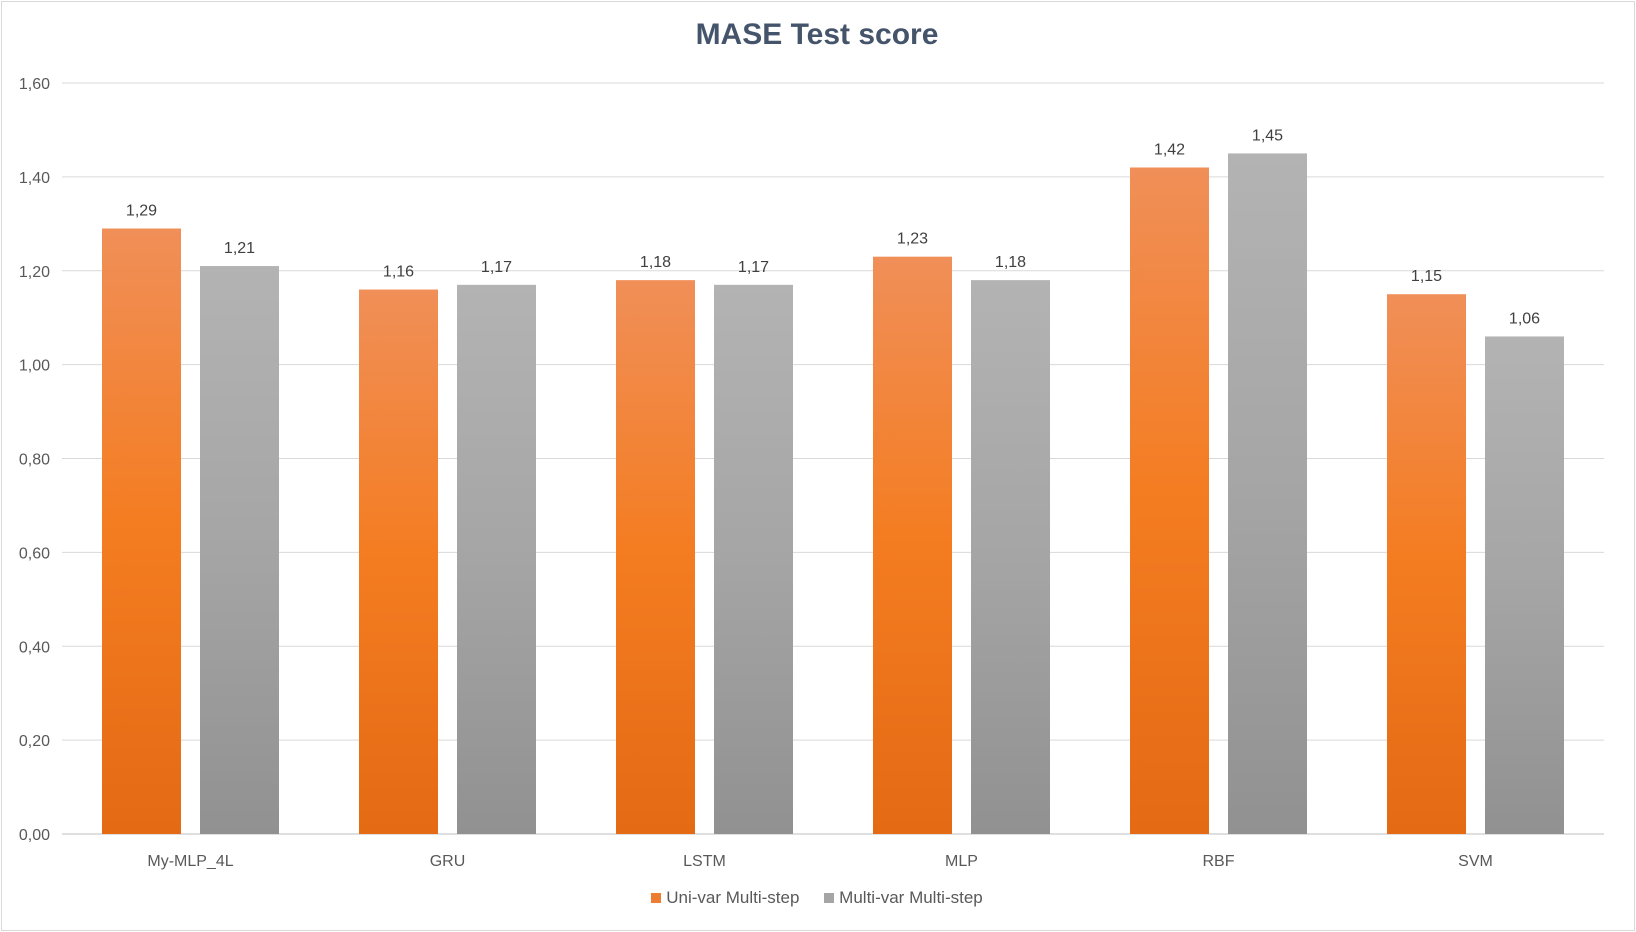  Describe the element at coordinates (398, 272) in the screenshot. I see `data-label: 1,16` at that location.